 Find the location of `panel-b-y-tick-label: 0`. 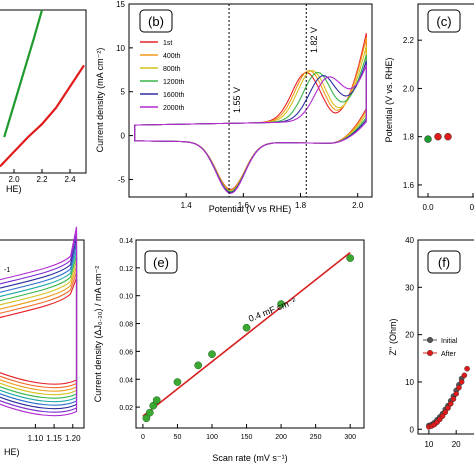

panel-b-y-tick-label: 0 is located at coordinates (123, 136).